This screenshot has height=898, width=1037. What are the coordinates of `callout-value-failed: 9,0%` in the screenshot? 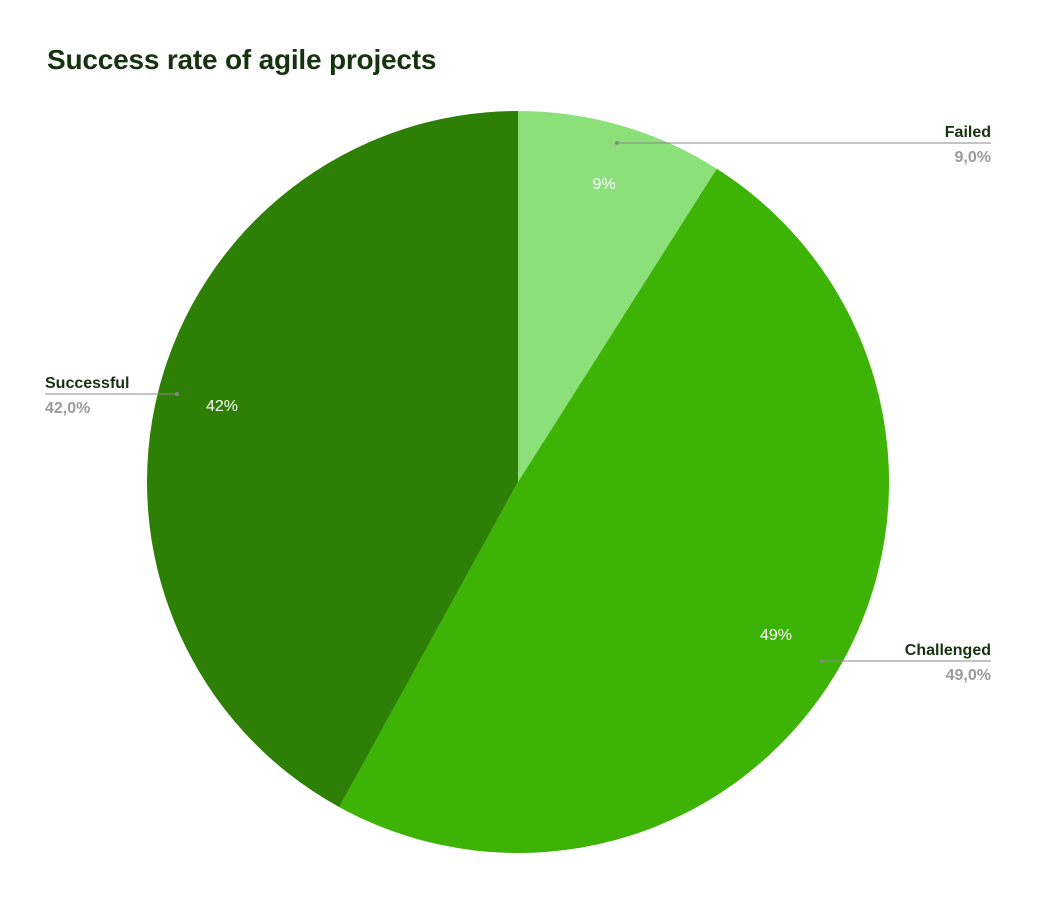 It's located at (973, 157).